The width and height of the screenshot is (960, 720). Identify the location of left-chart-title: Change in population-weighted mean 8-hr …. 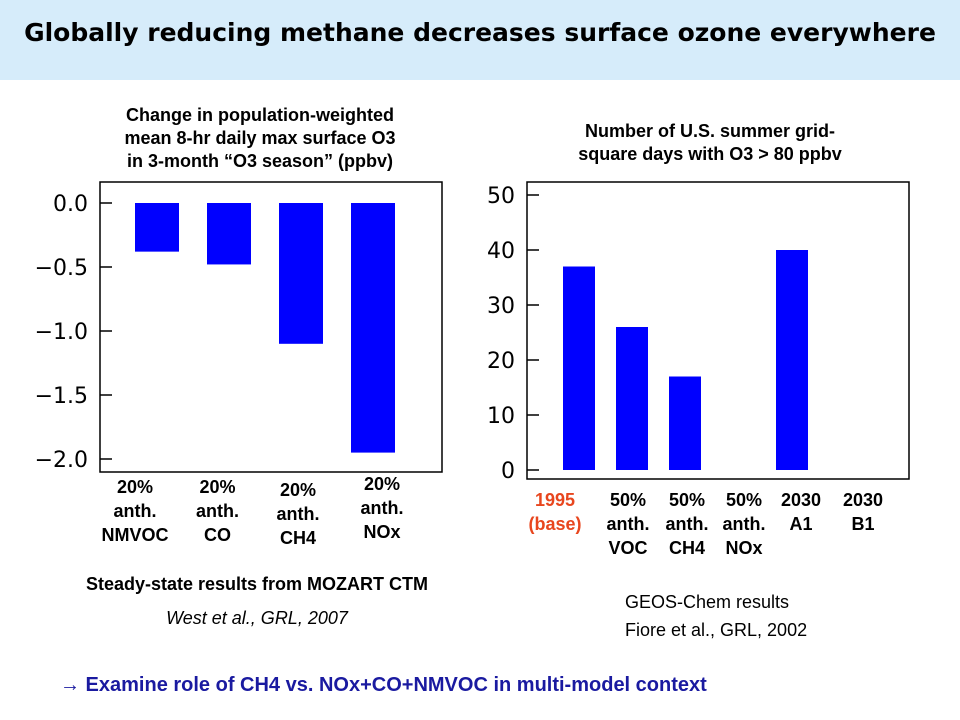
(260, 138).